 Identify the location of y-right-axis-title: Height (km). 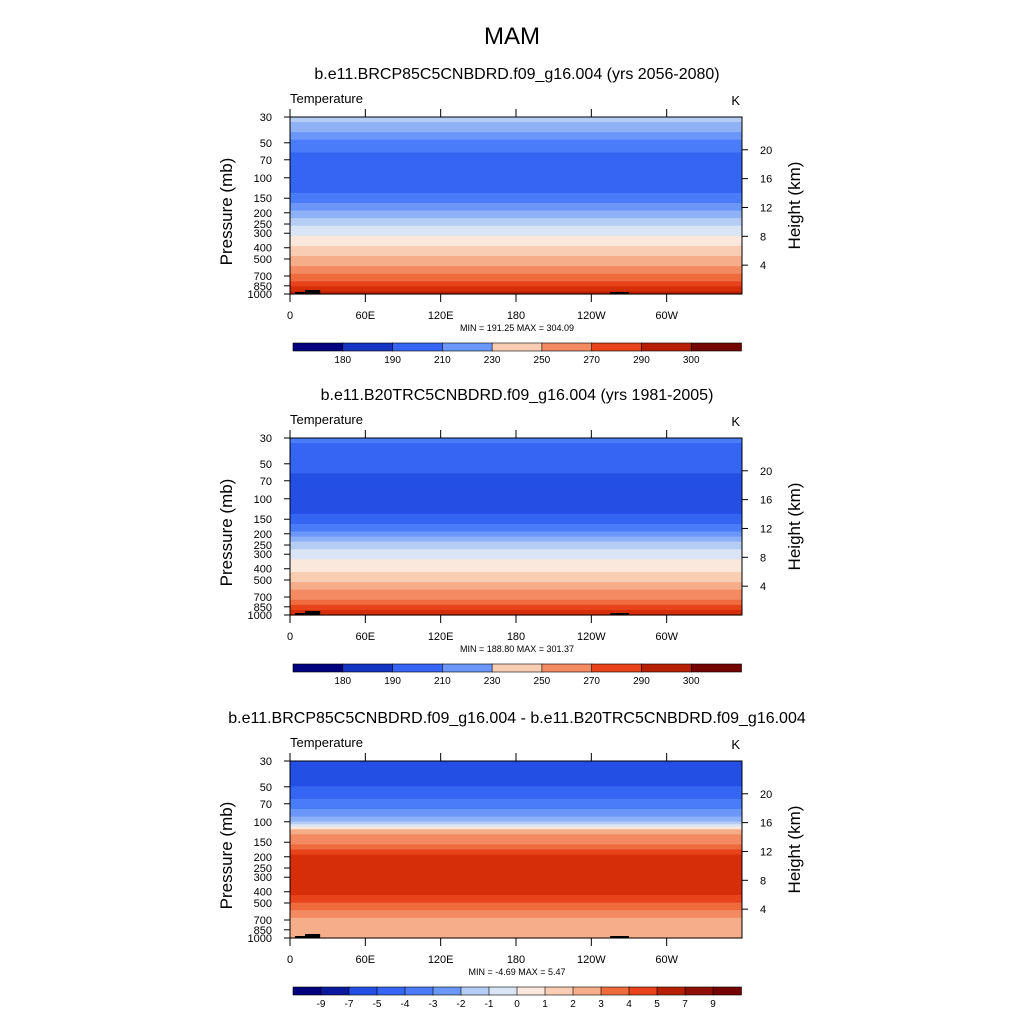
(794, 206).